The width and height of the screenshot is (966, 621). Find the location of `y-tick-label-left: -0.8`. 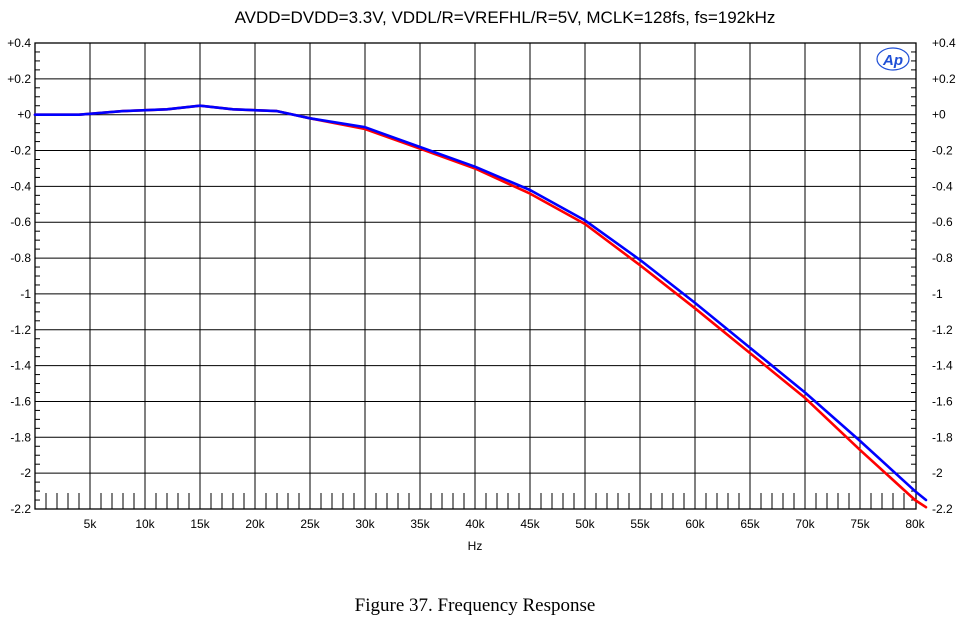

y-tick-label-left: -0.8 is located at coordinates (20, 258).